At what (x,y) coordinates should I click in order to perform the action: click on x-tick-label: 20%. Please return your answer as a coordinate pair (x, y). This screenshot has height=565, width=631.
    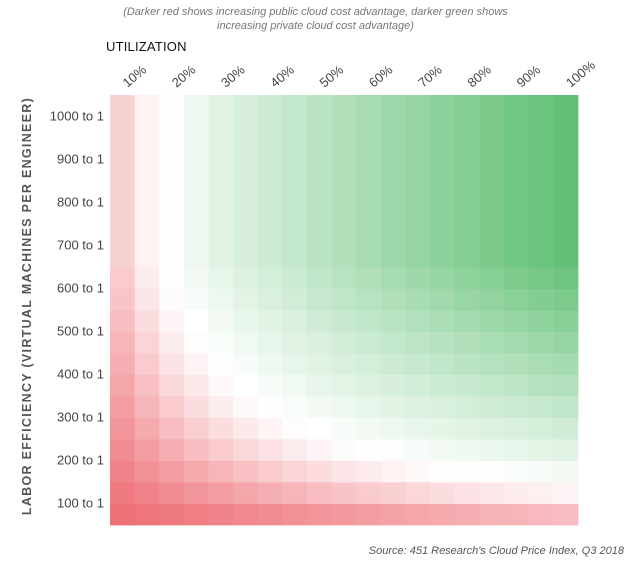
    Looking at the image, I should click on (184, 76).